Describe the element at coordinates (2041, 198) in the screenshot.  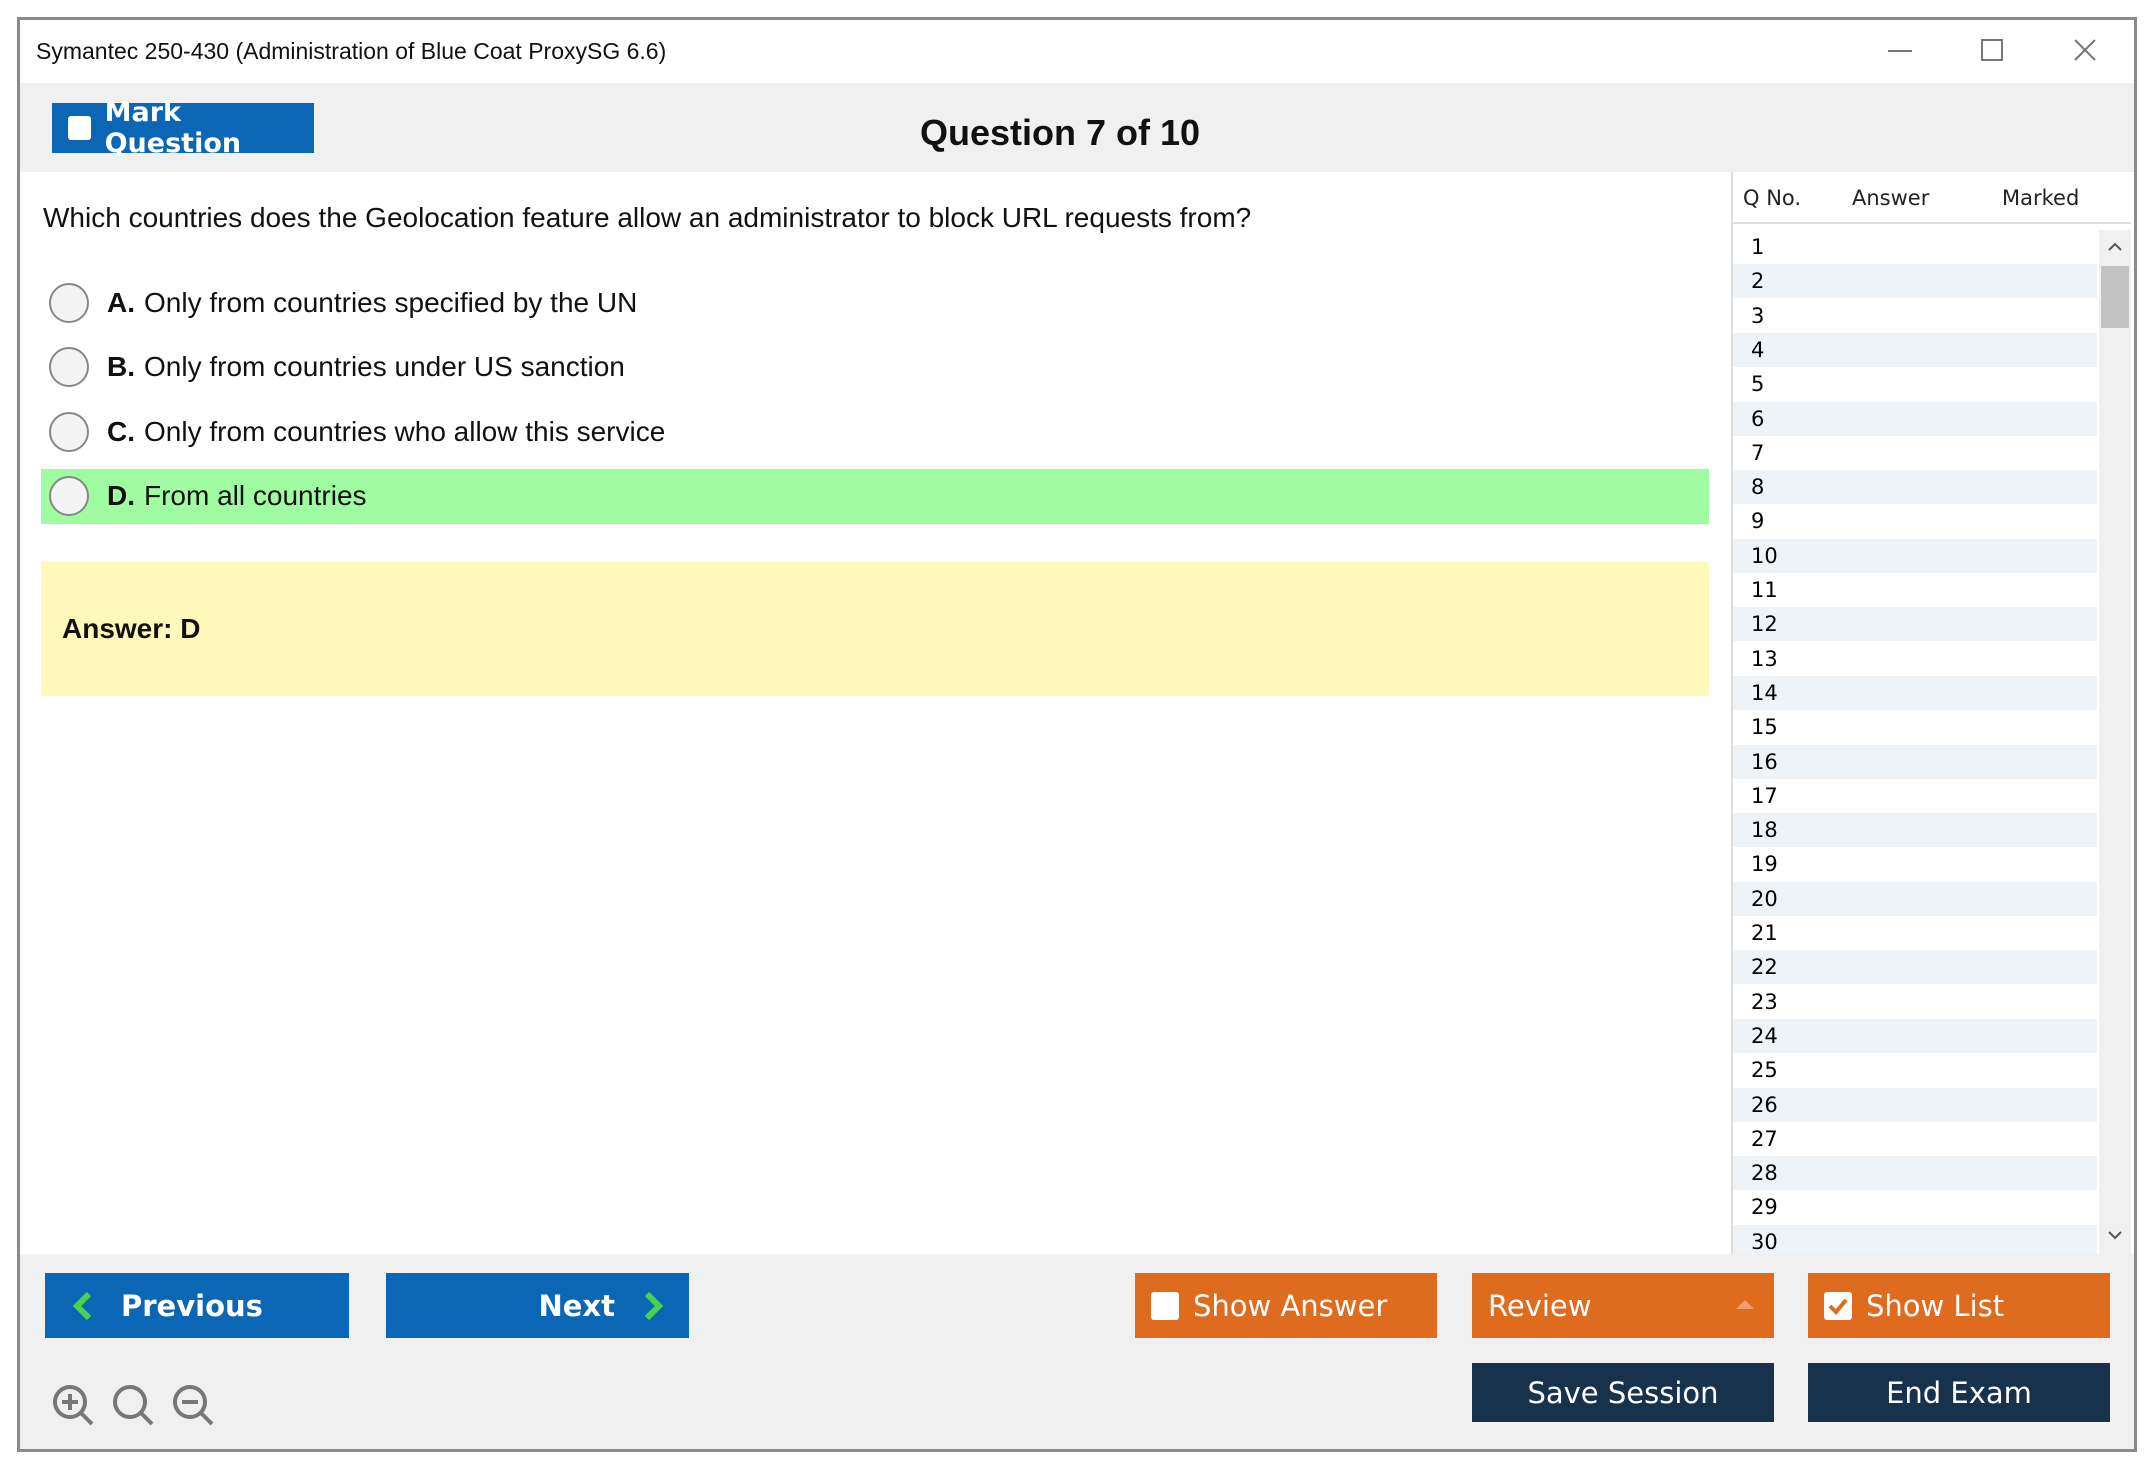
I see `column-header: Marked` at that location.